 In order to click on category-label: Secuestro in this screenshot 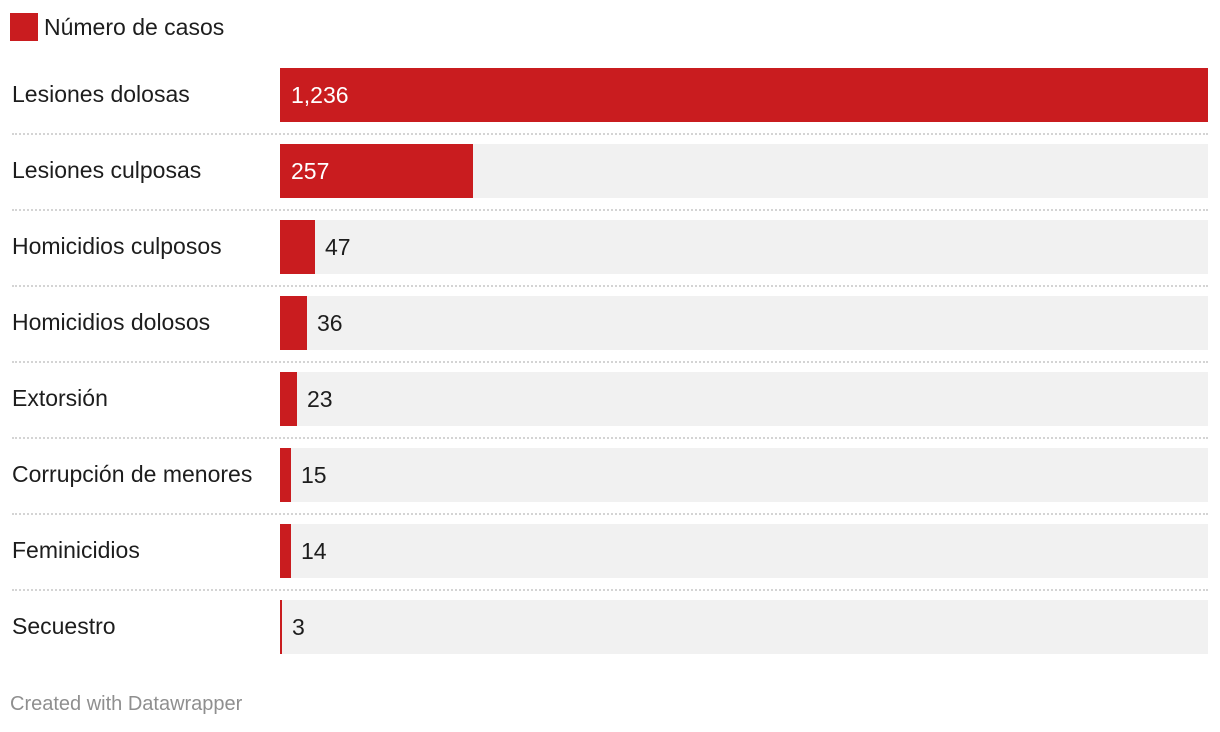, I will do `click(64, 626)`.